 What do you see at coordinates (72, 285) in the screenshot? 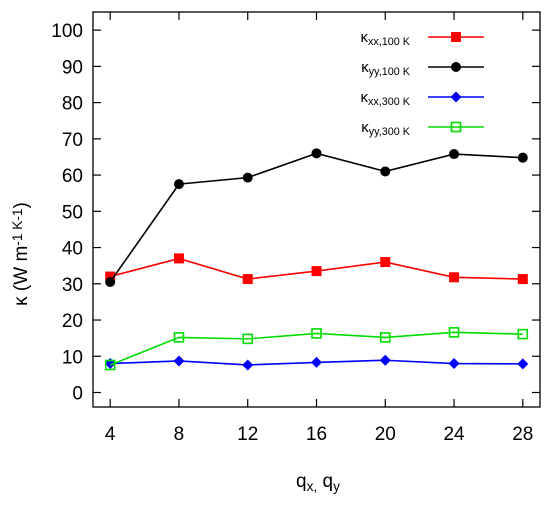
I see `y-tick-label: 30` at bounding box center [72, 285].